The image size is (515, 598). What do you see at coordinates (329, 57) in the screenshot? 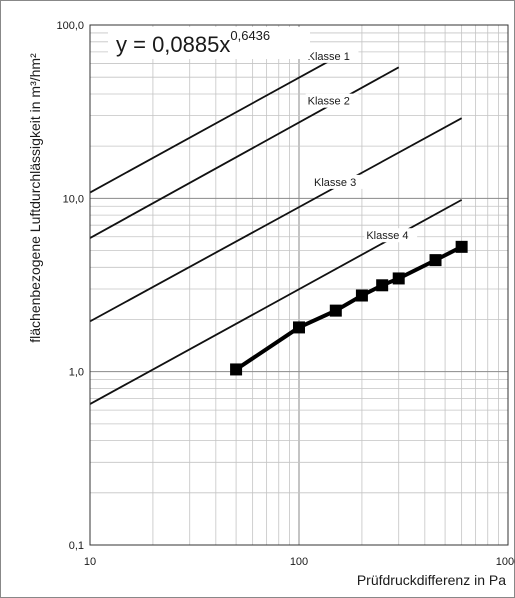
I see `class-label-1: Klasse 1` at bounding box center [329, 57].